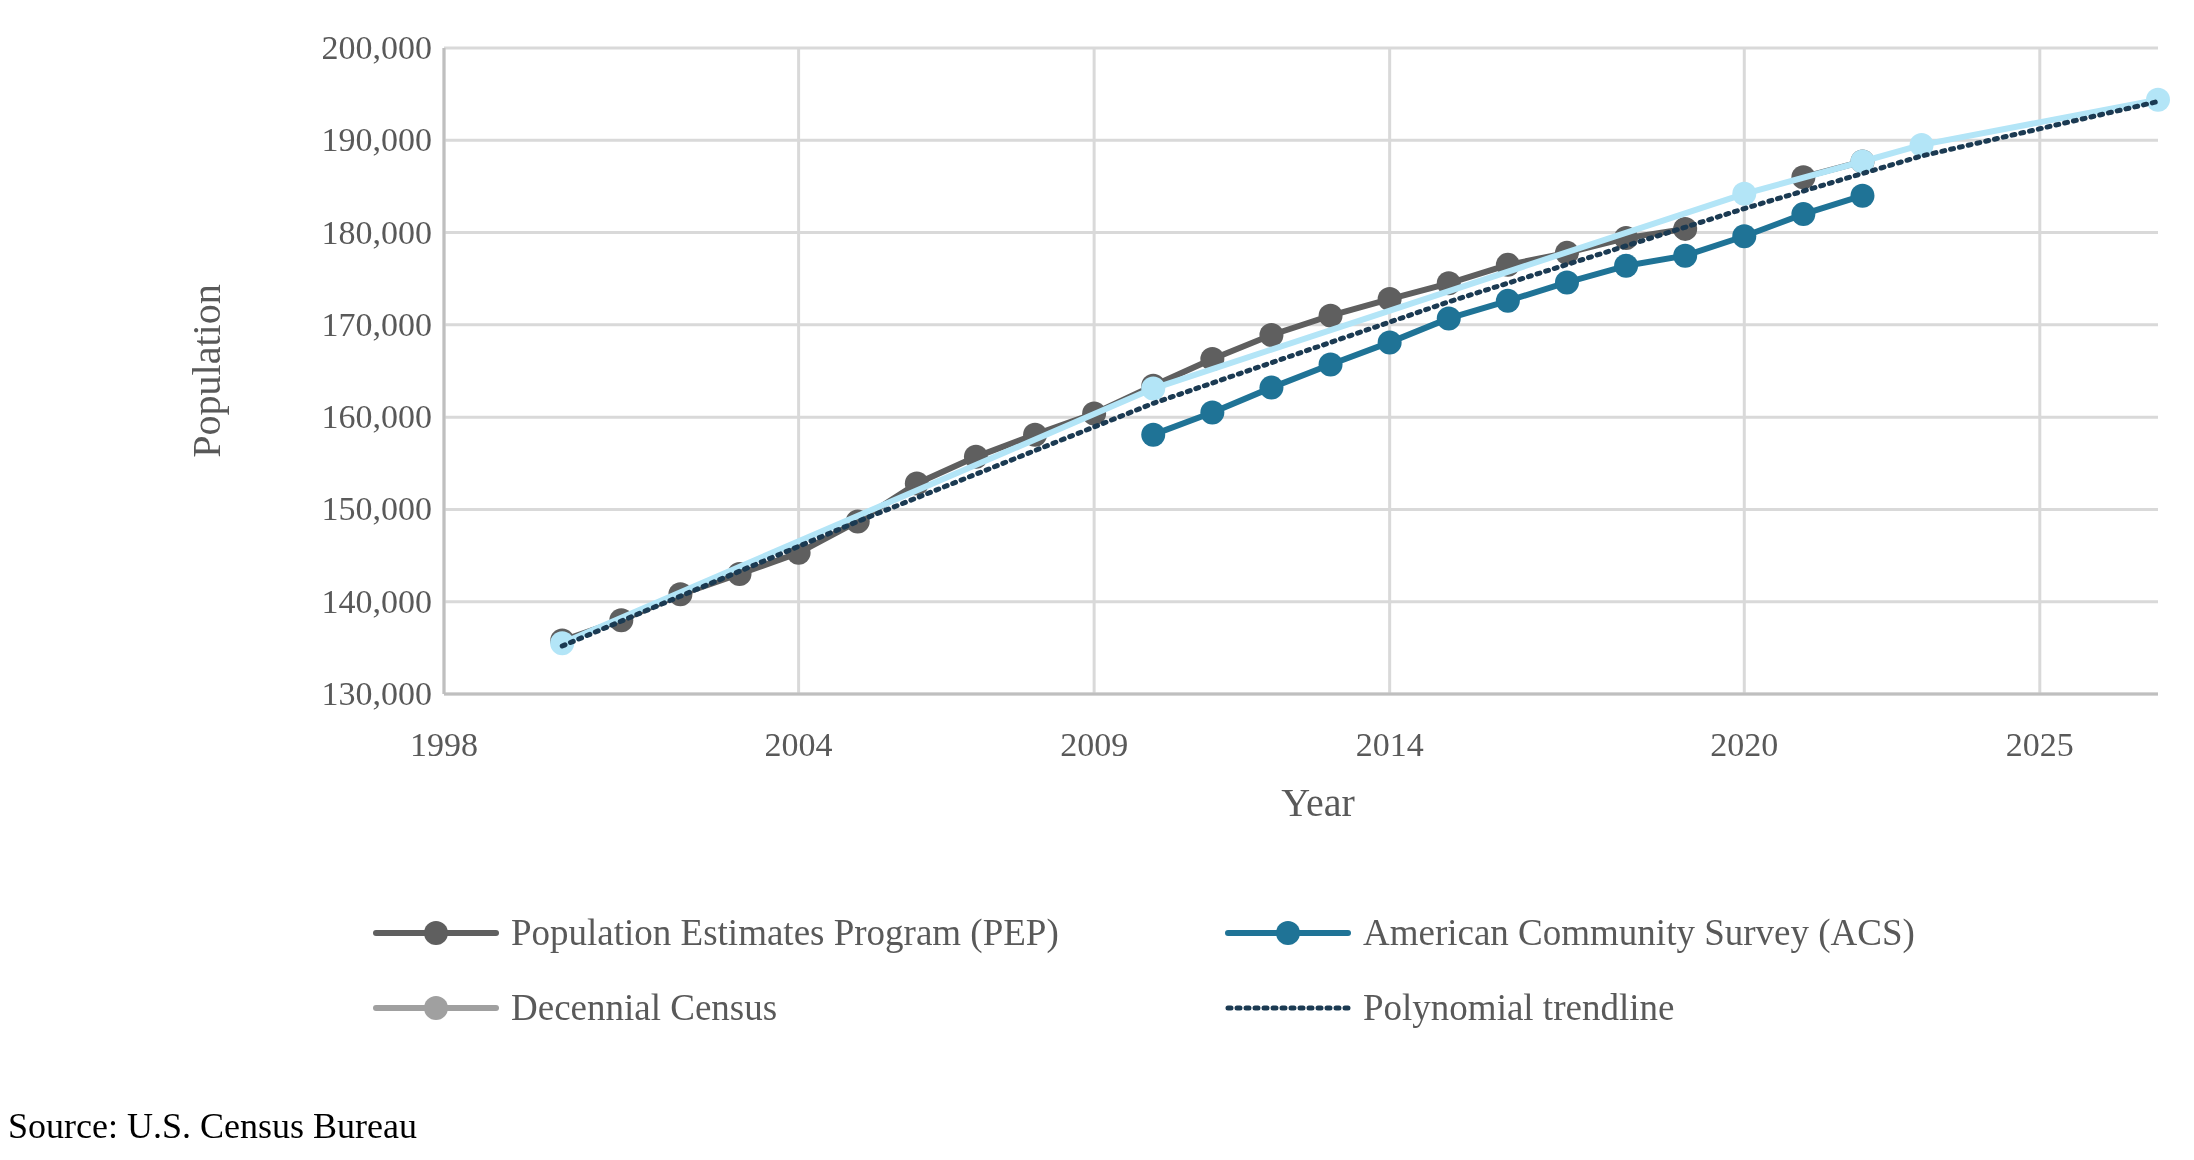 This screenshot has height=1160, width=2194. What do you see at coordinates (798, 744) in the screenshot?
I see `x-tick-label: 2004` at bounding box center [798, 744].